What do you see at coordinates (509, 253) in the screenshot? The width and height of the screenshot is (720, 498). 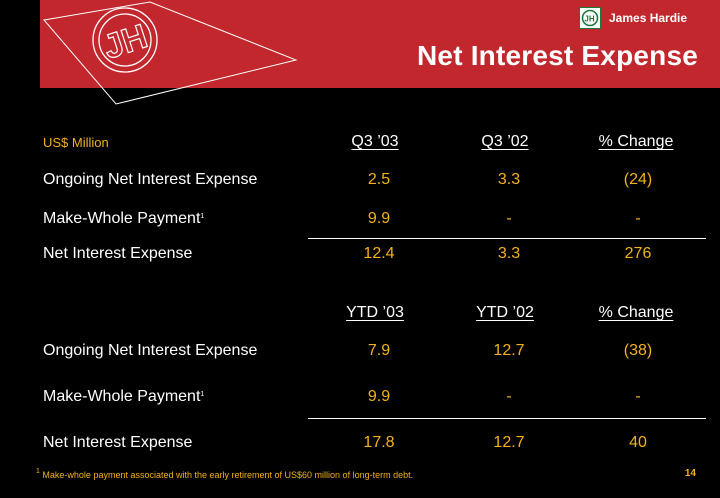 I see `cell-q3-02-net-interest: 3.3` at bounding box center [509, 253].